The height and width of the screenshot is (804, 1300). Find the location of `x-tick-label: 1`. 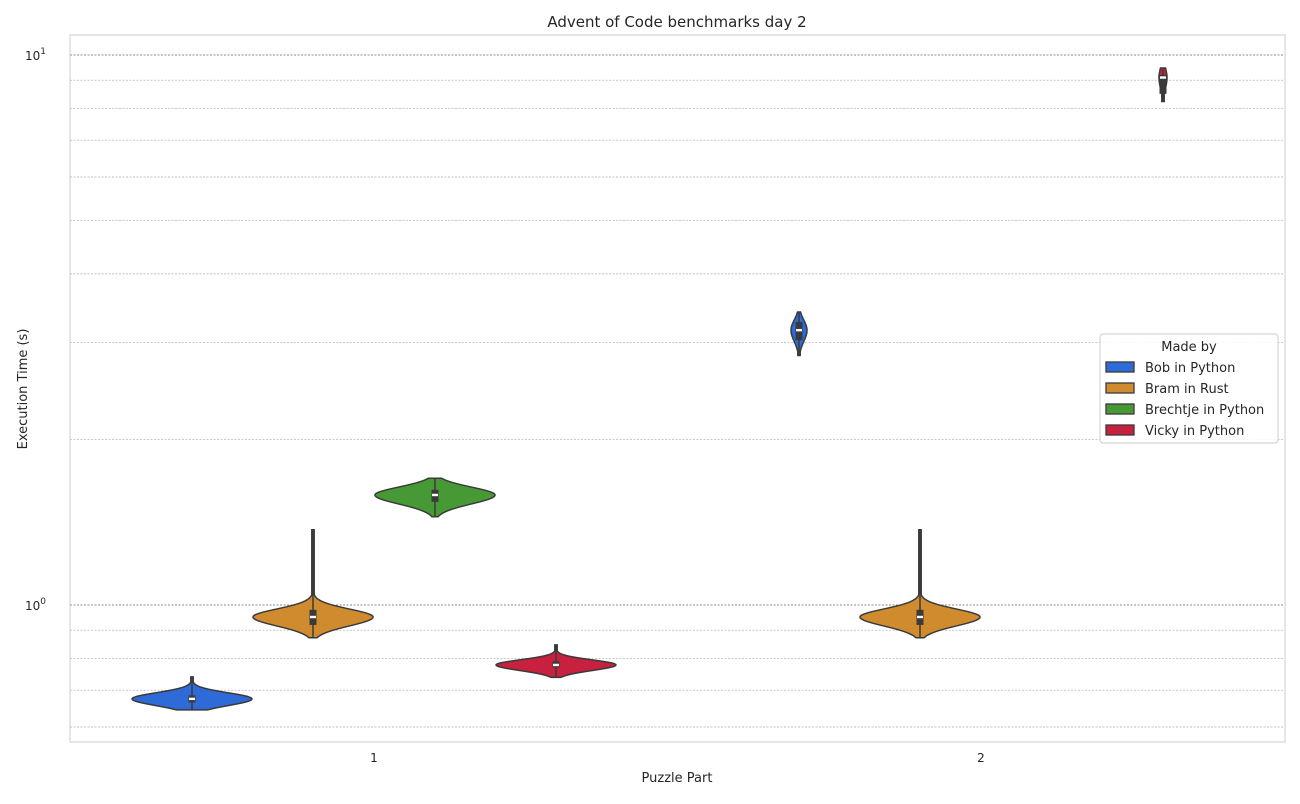

x-tick-label: 1 is located at coordinates (374, 758).